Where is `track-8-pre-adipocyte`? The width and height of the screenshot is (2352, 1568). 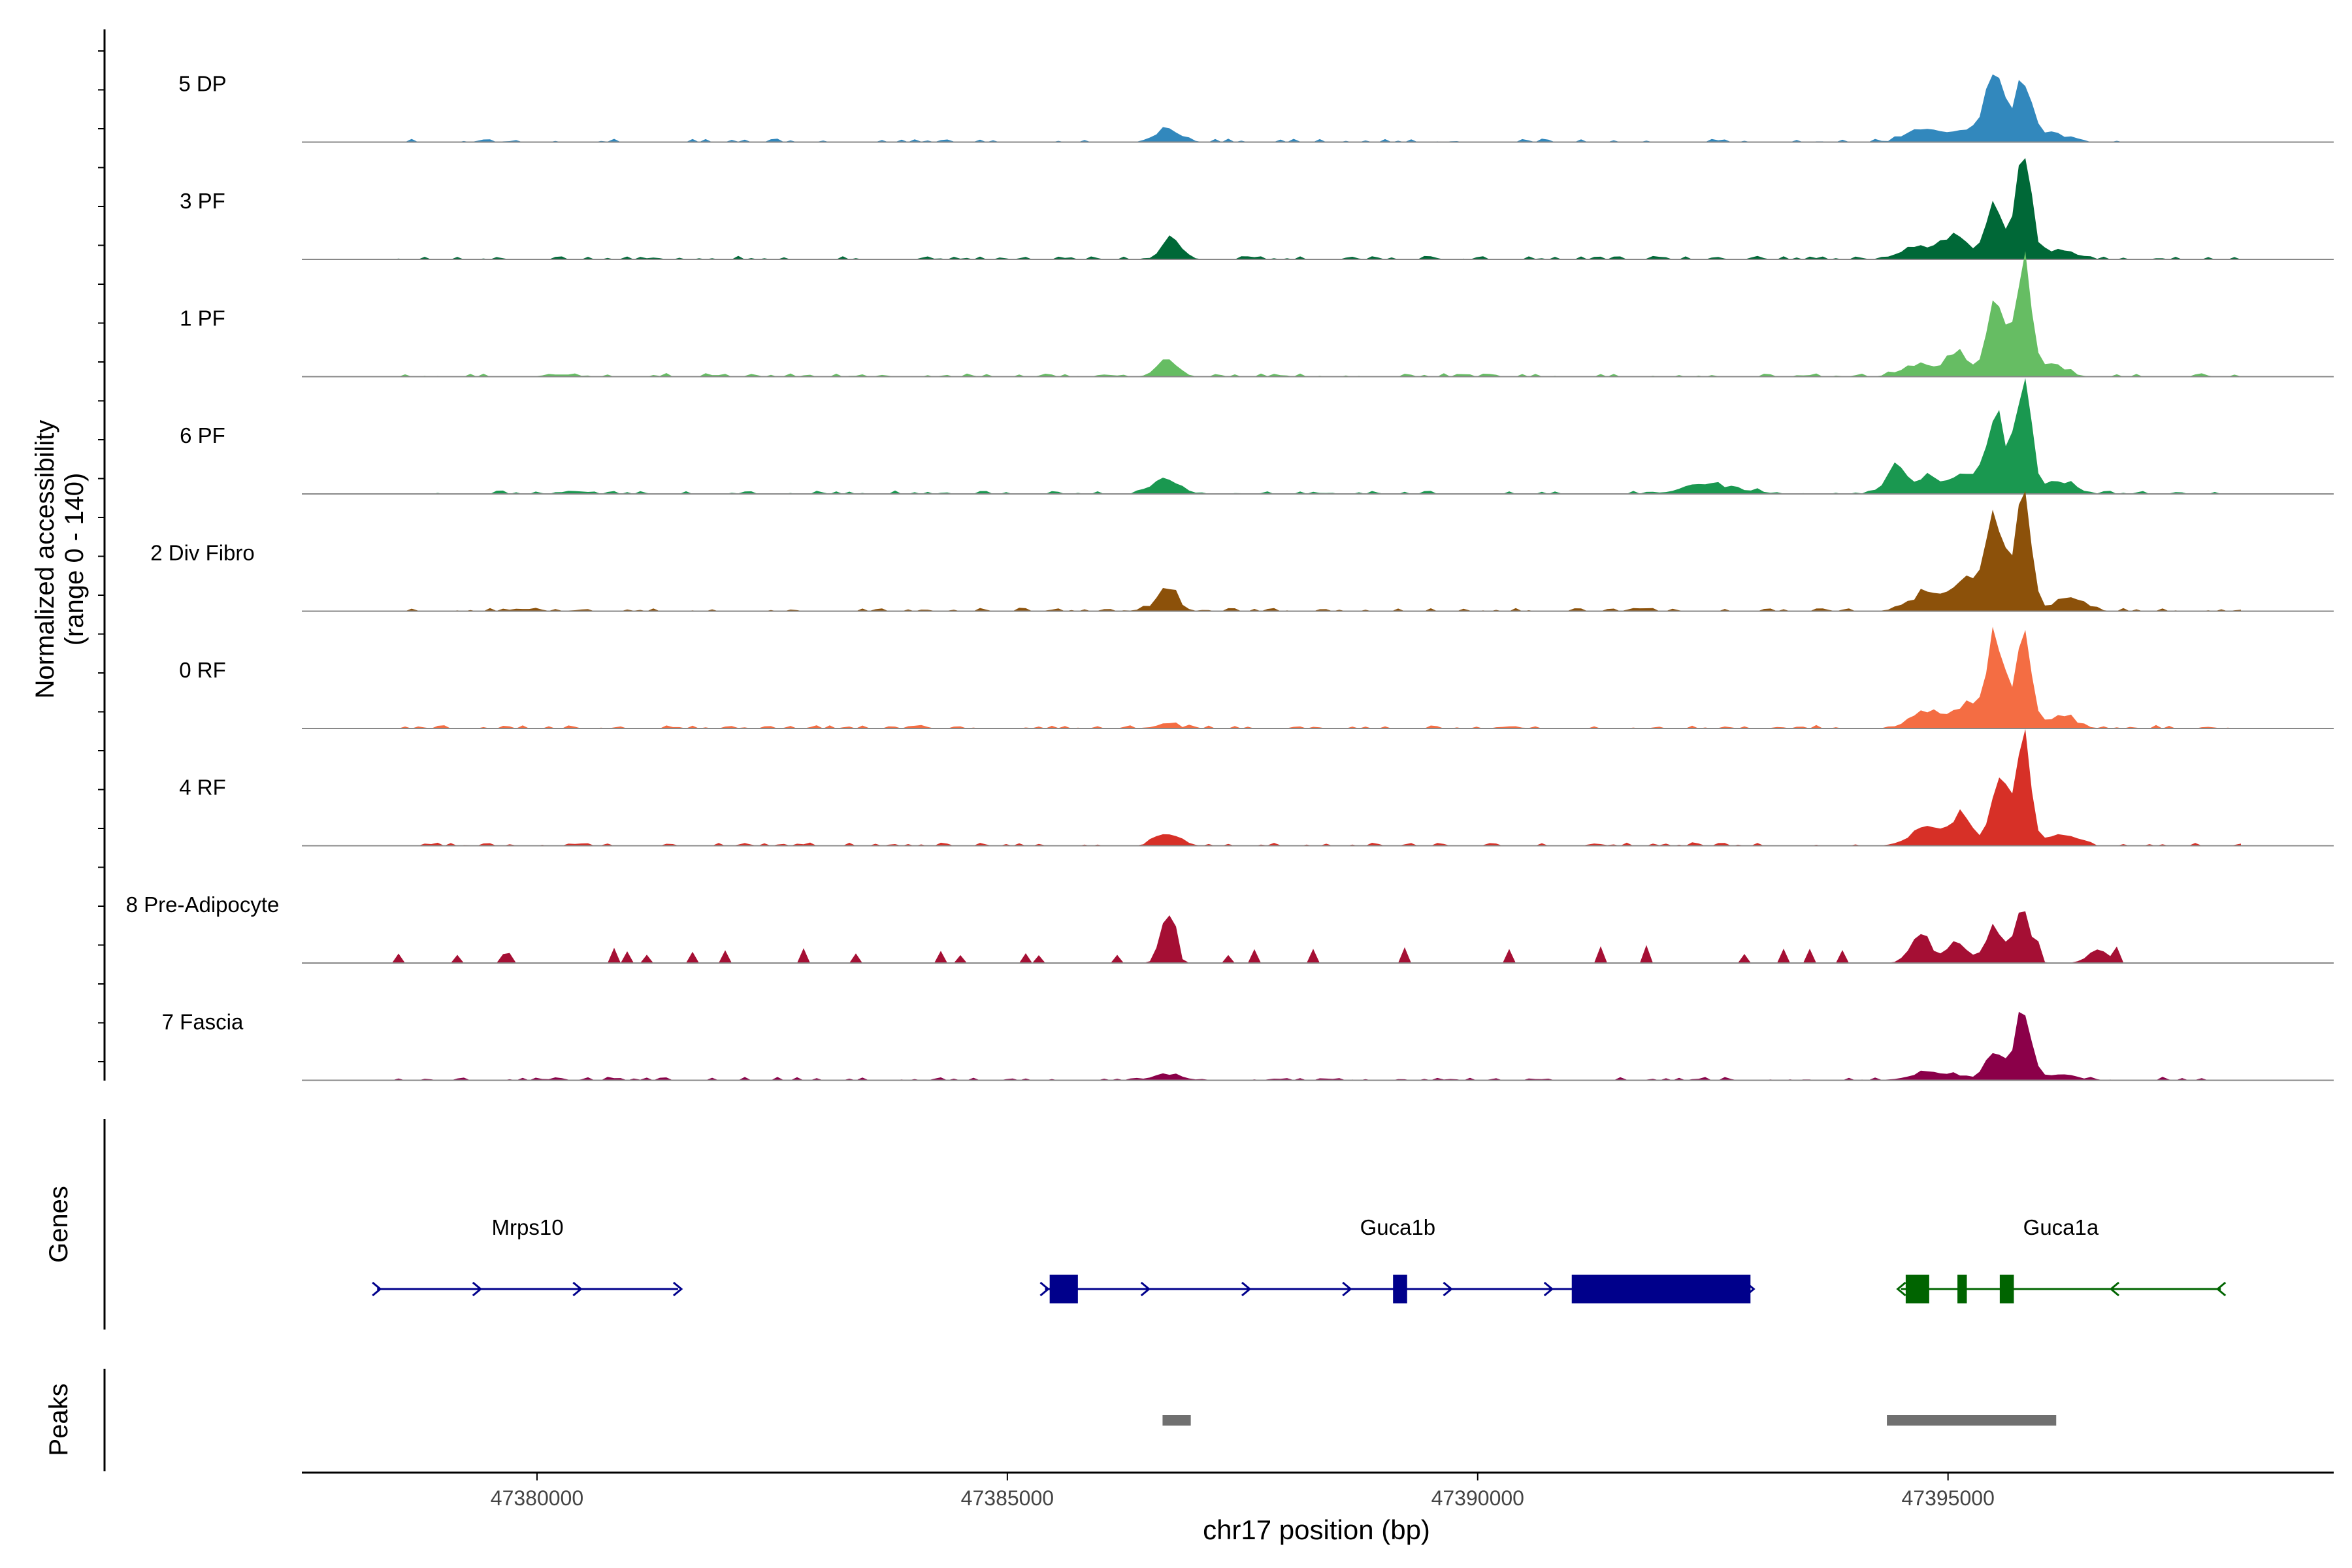
track-8-pre-adipocyte is located at coordinates (1318, 937).